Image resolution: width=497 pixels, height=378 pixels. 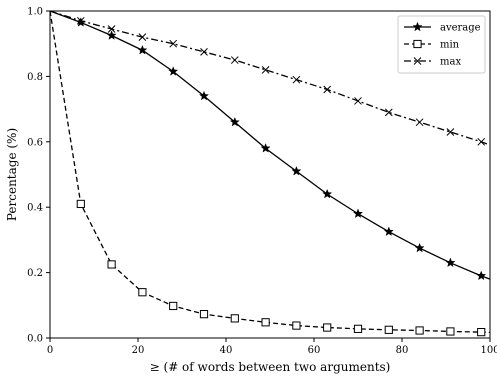 What do you see at coordinates (35, 77) in the screenshot?
I see `y-tick-label: 0.8` at bounding box center [35, 77].